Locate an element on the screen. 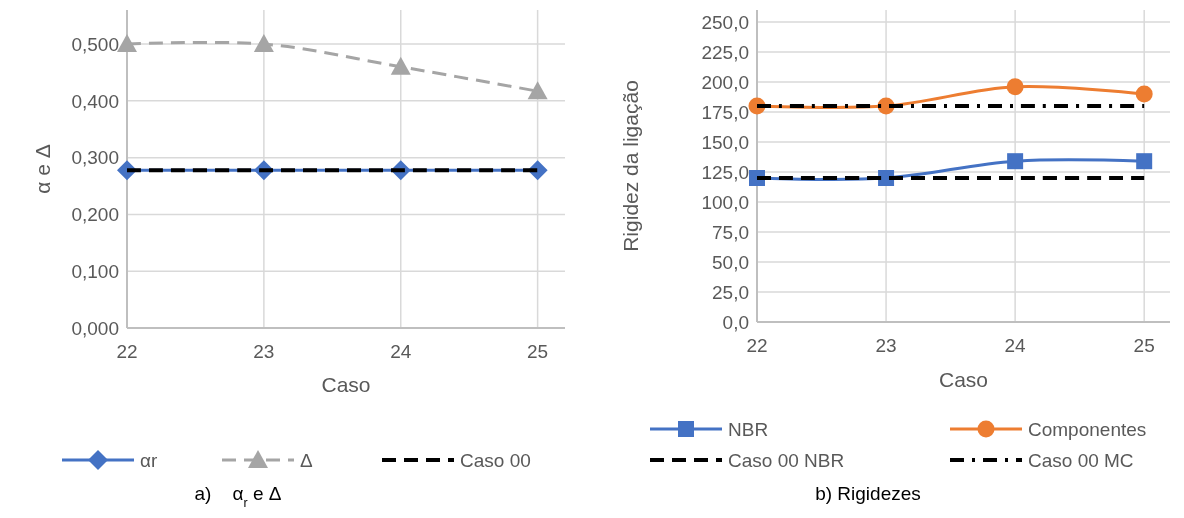 The height and width of the screenshot is (518, 1184). y-axis-title: Rigidez da ligação is located at coordinates (630, 166).